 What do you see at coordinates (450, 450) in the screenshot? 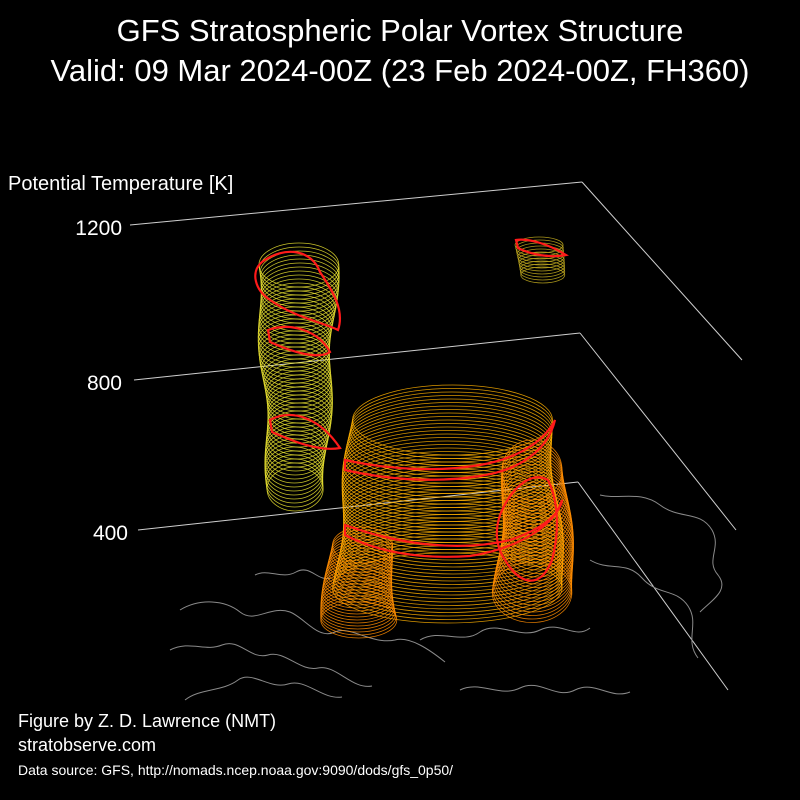
I see `contour-main-upper` at bounding box center [450, 450].